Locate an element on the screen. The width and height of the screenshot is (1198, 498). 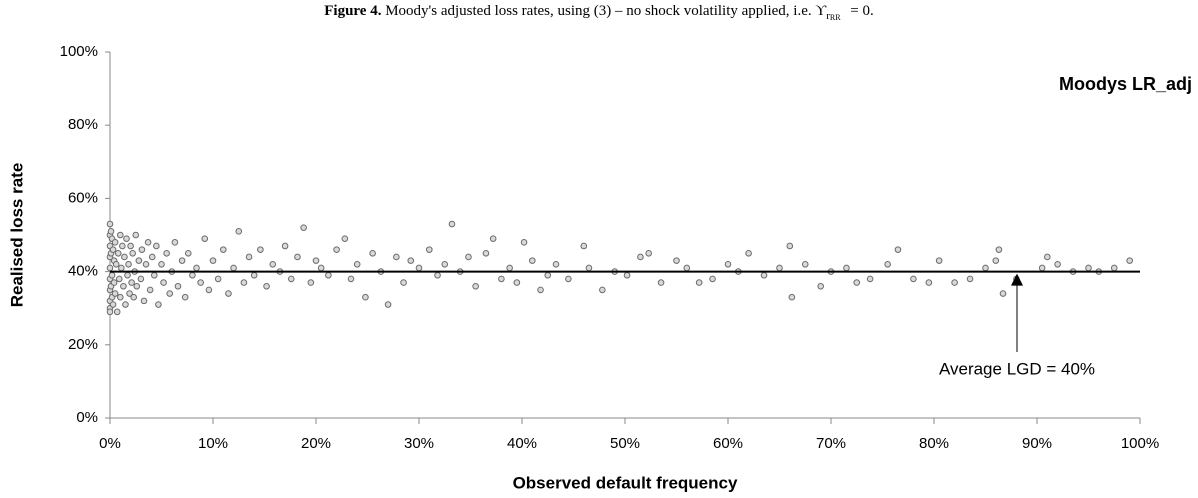
x-tick-label: 60% is located at coordinates (728, 443).